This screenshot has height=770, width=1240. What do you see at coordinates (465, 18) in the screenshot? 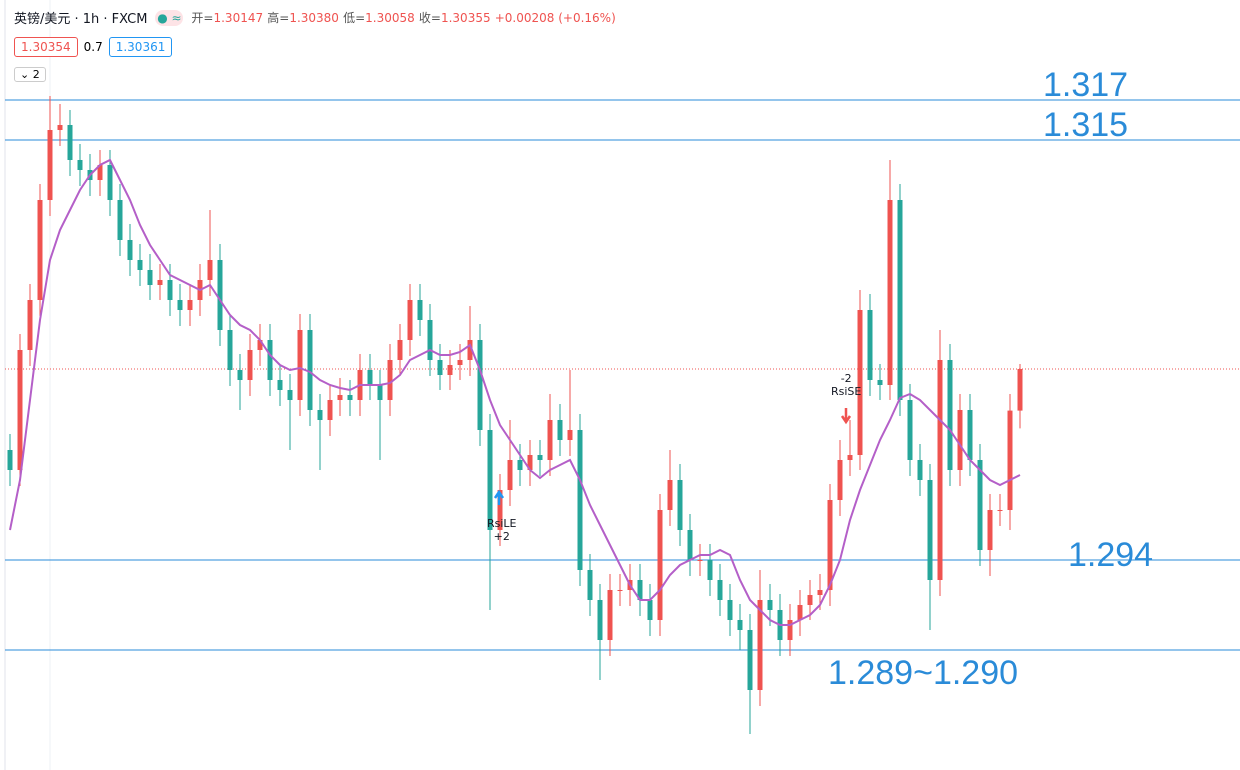
I see `ohlc-value: 1.30355` at bounding box center [465, 18].